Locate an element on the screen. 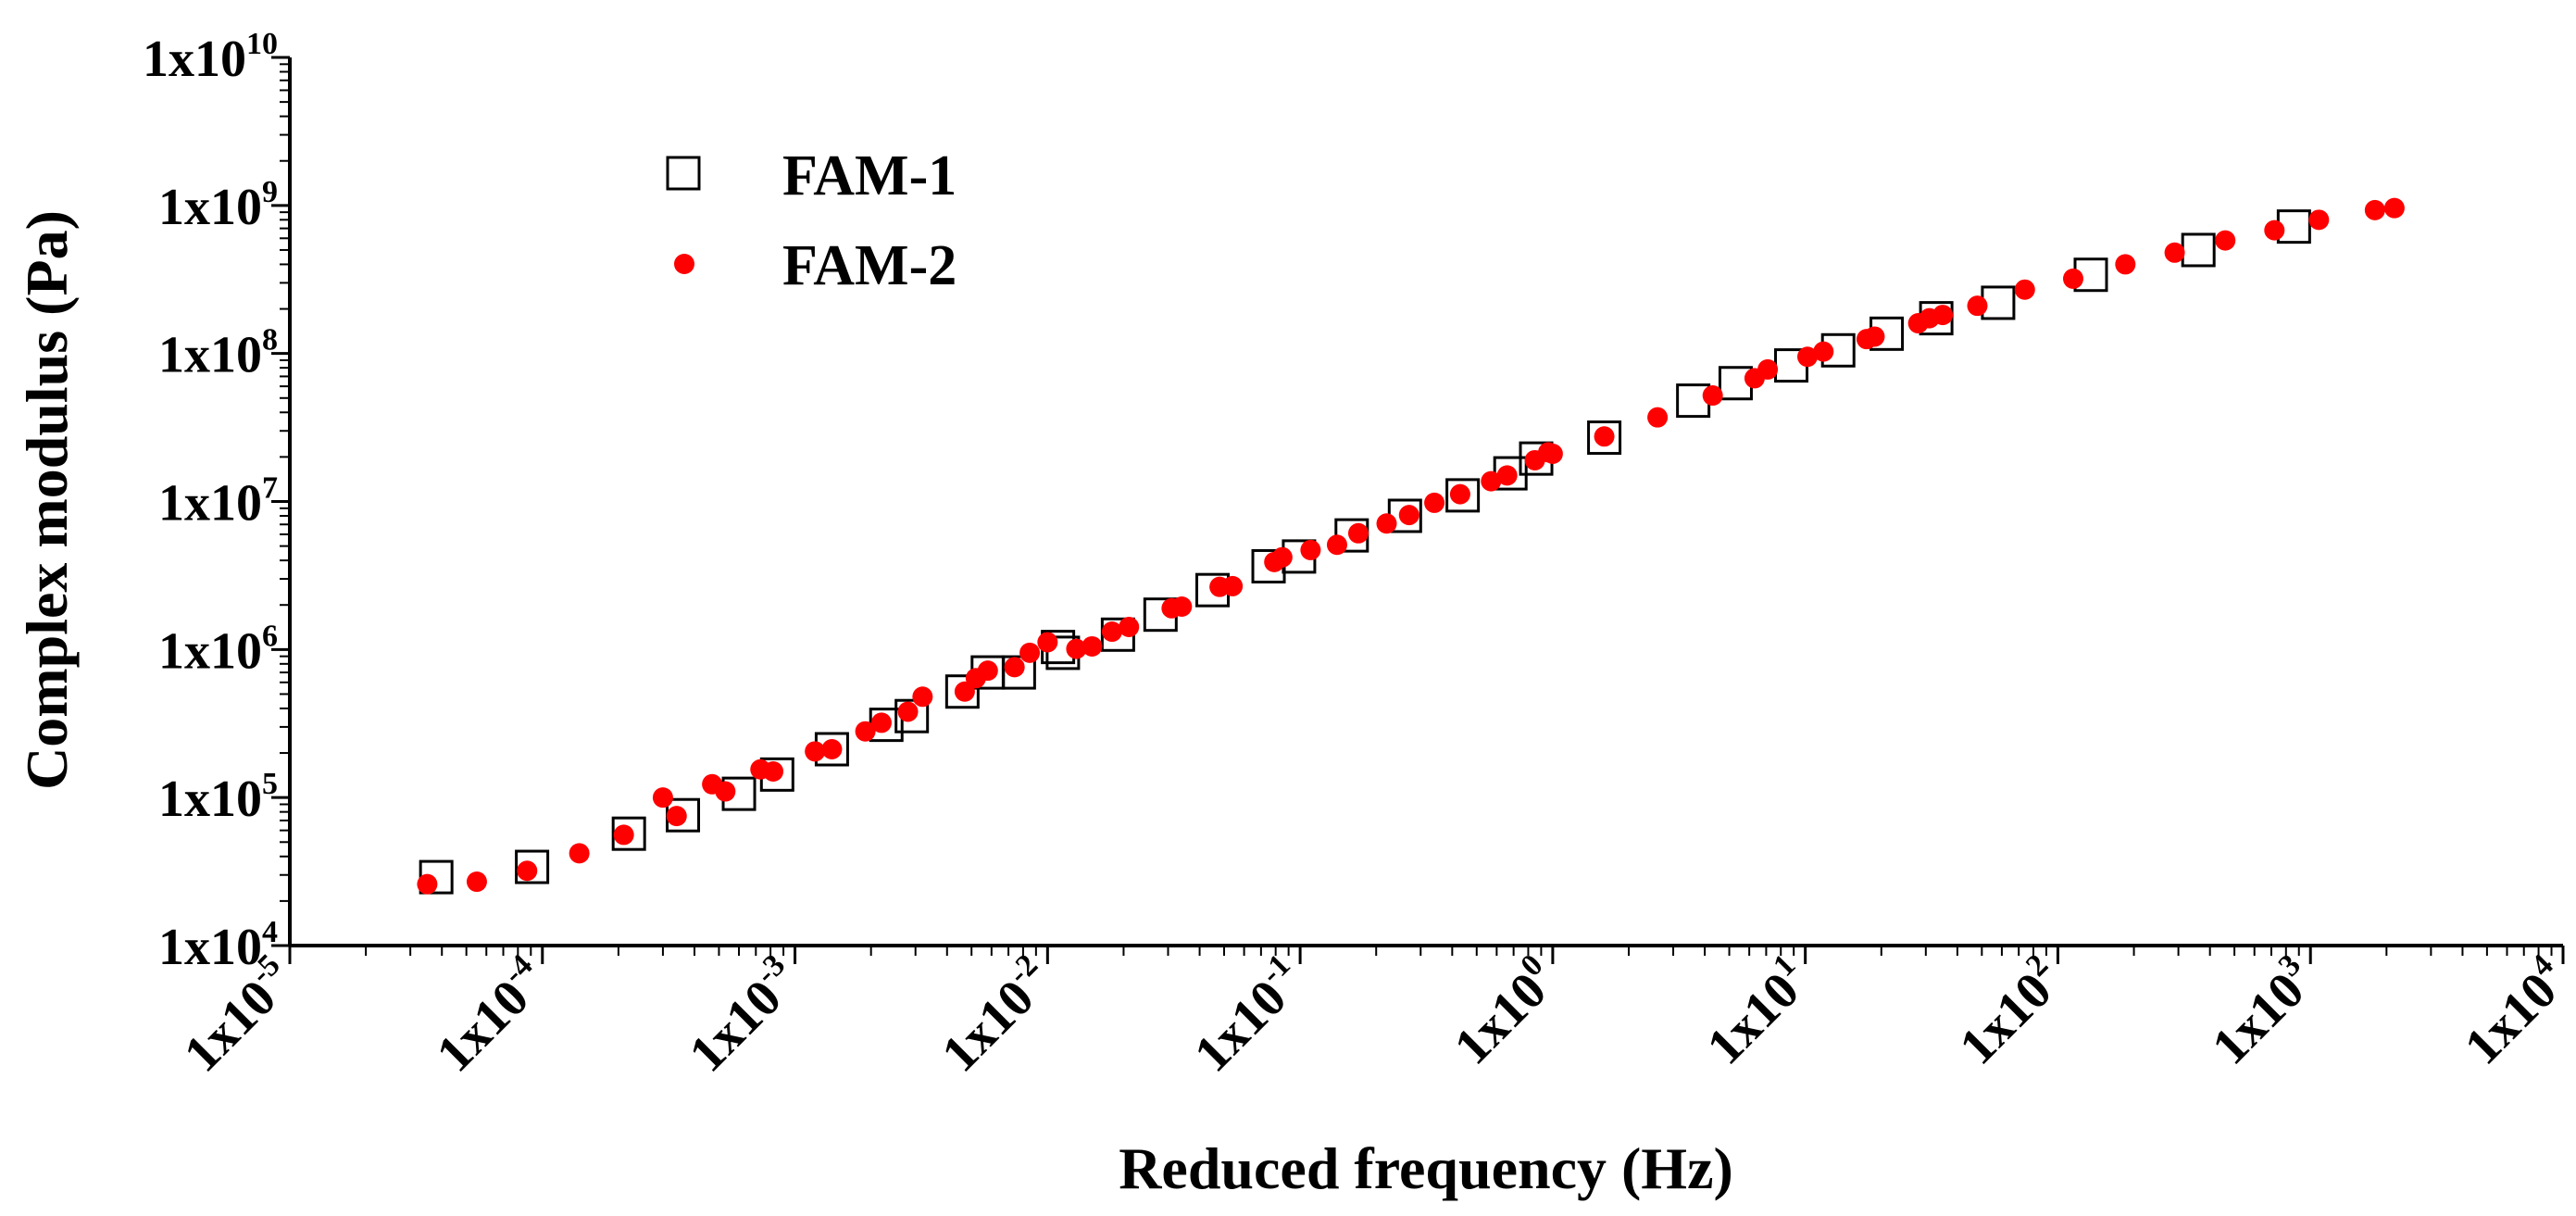  y-tick-label-exponent: 4 is located at coordinates (270, 932).